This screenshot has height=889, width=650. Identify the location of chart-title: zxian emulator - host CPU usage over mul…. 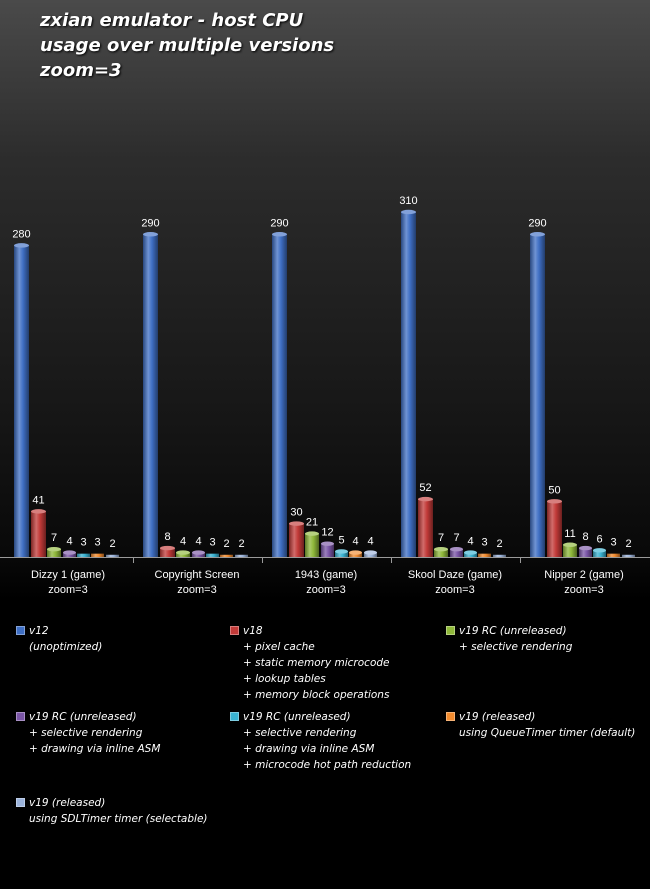
(260, 45).